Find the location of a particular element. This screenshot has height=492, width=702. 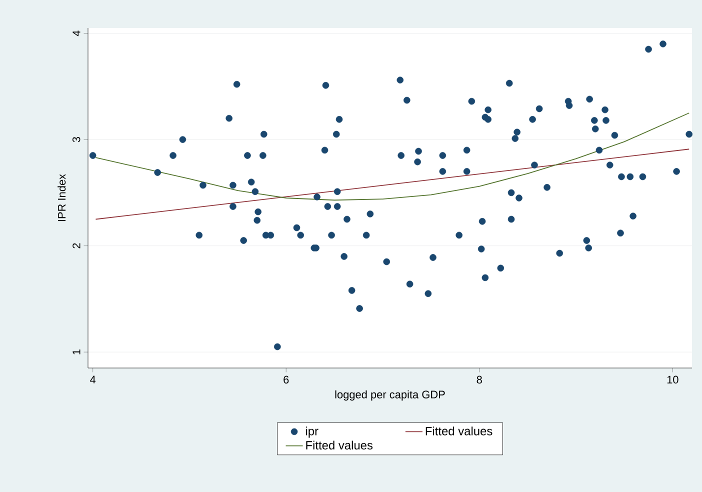

y-tick-label: 3 is located at coordinates (76, 139).